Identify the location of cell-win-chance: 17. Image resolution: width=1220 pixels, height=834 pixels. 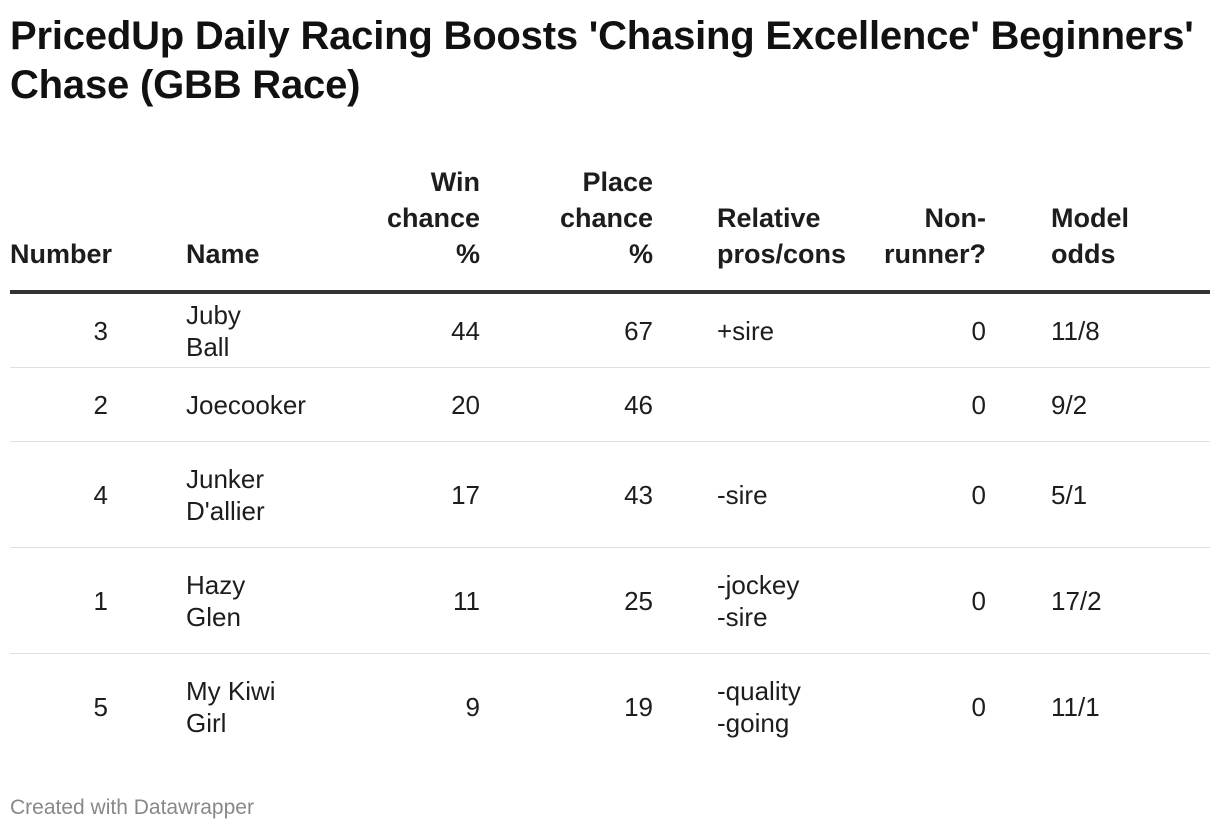
(389, 494).